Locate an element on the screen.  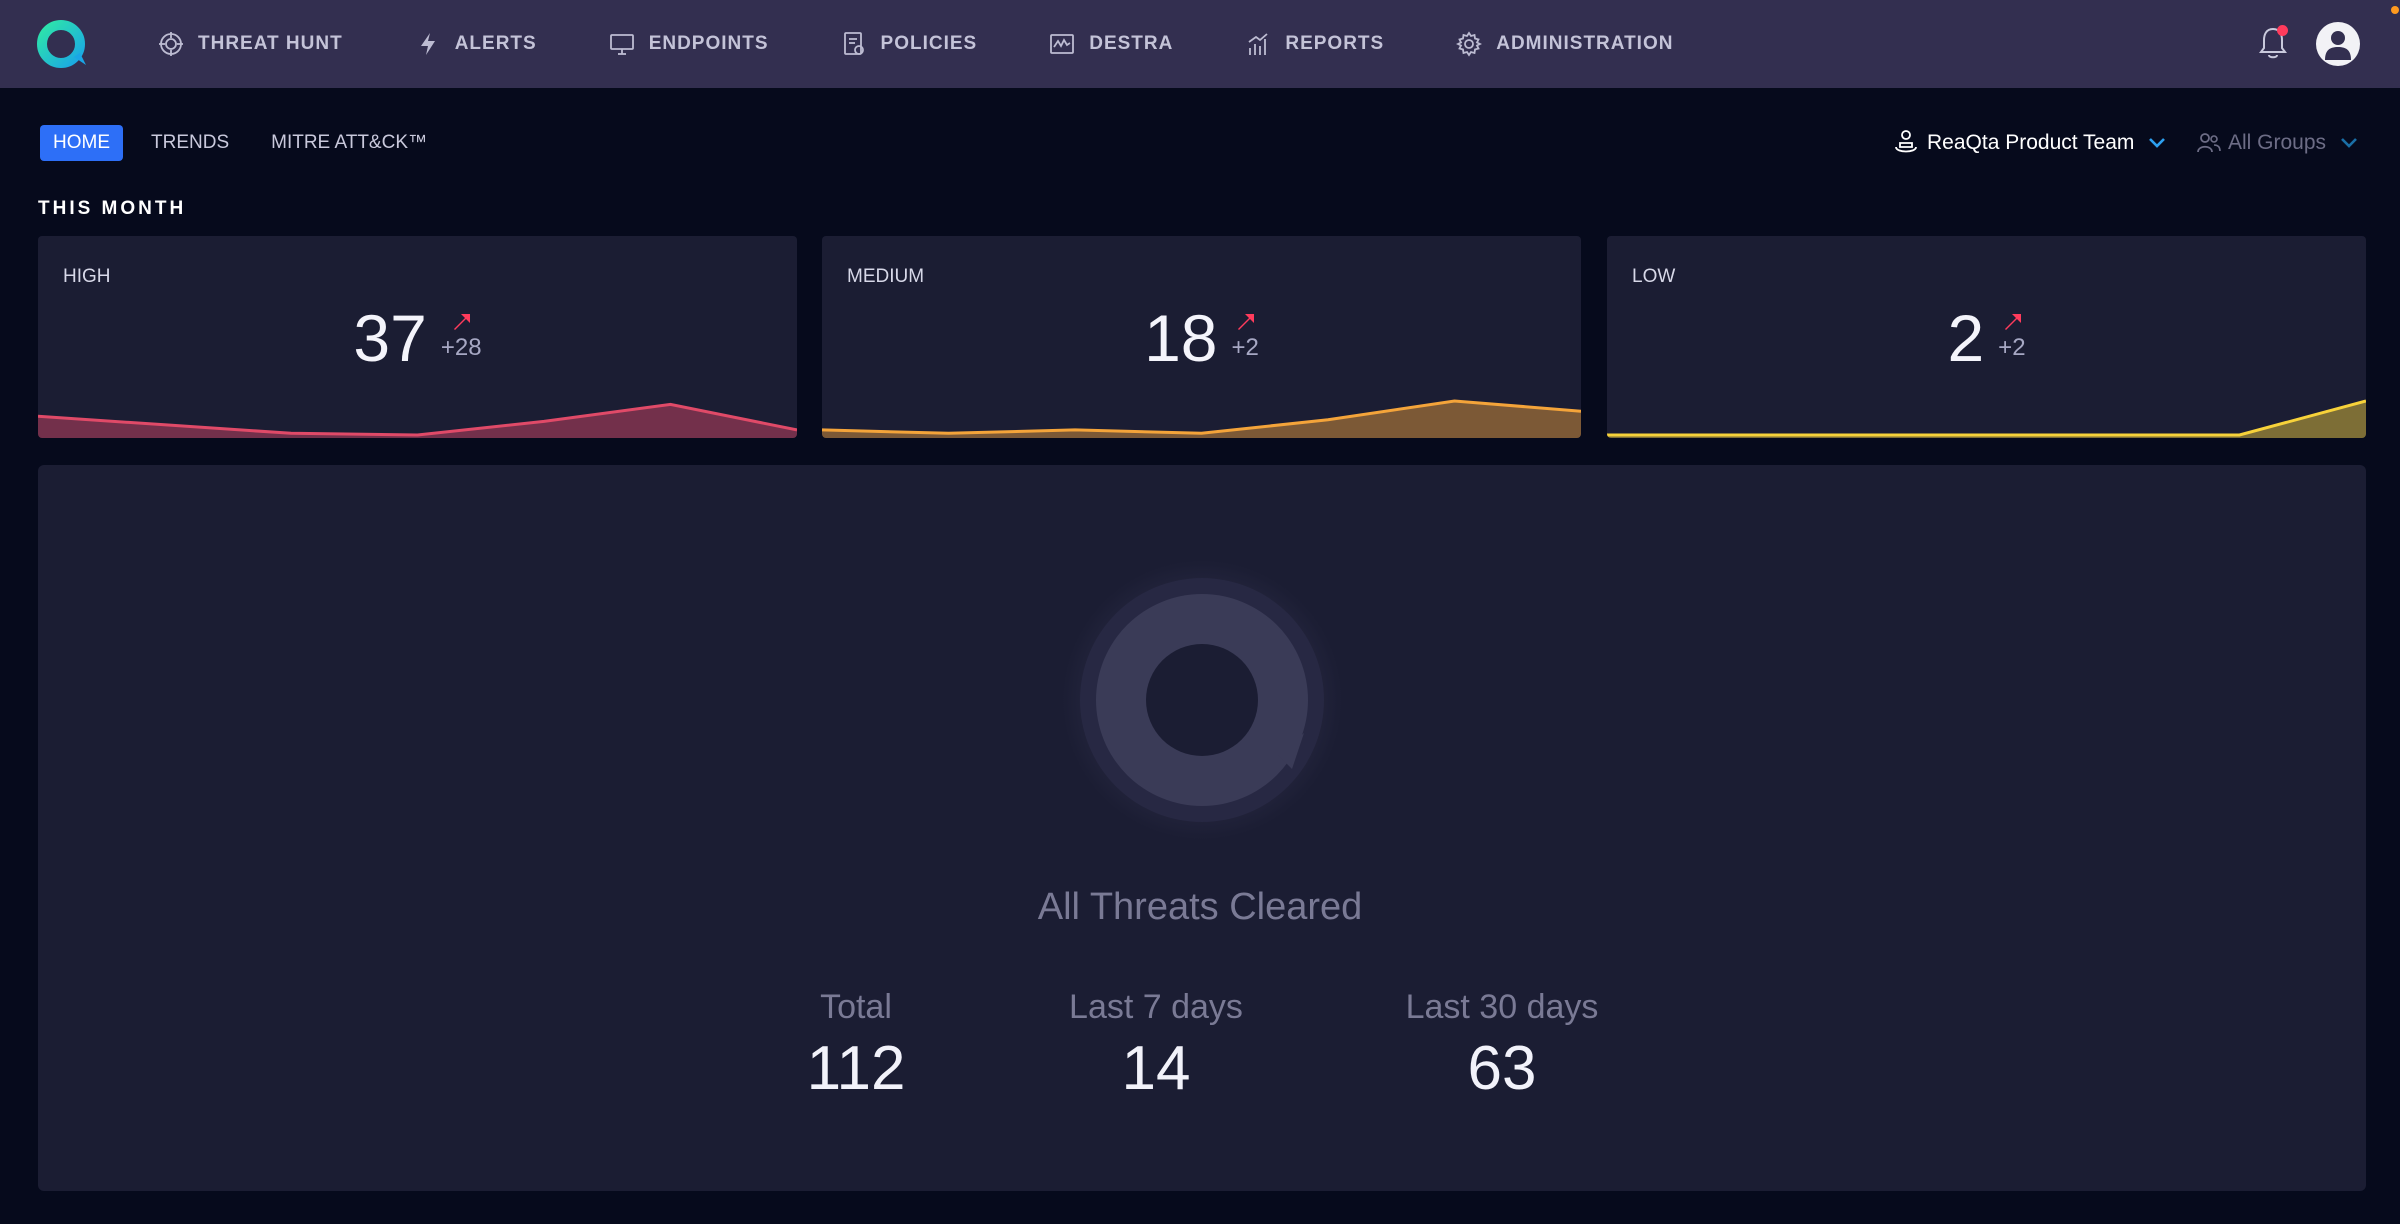
nav-threat-hunt: THREAT HUNT is located at coordinates (250, 44).